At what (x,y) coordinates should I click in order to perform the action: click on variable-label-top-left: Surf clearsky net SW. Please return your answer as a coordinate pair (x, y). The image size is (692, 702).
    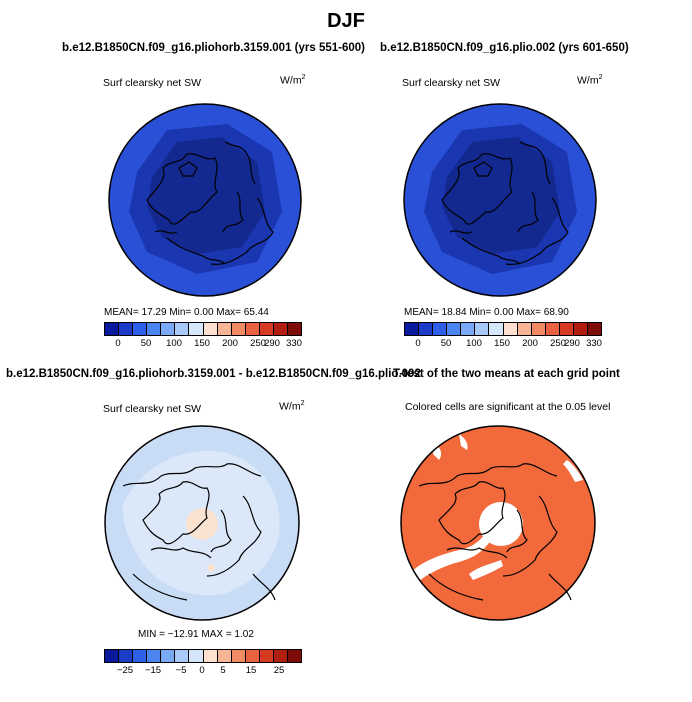
    Looking at the image, I should click on (152, 83).